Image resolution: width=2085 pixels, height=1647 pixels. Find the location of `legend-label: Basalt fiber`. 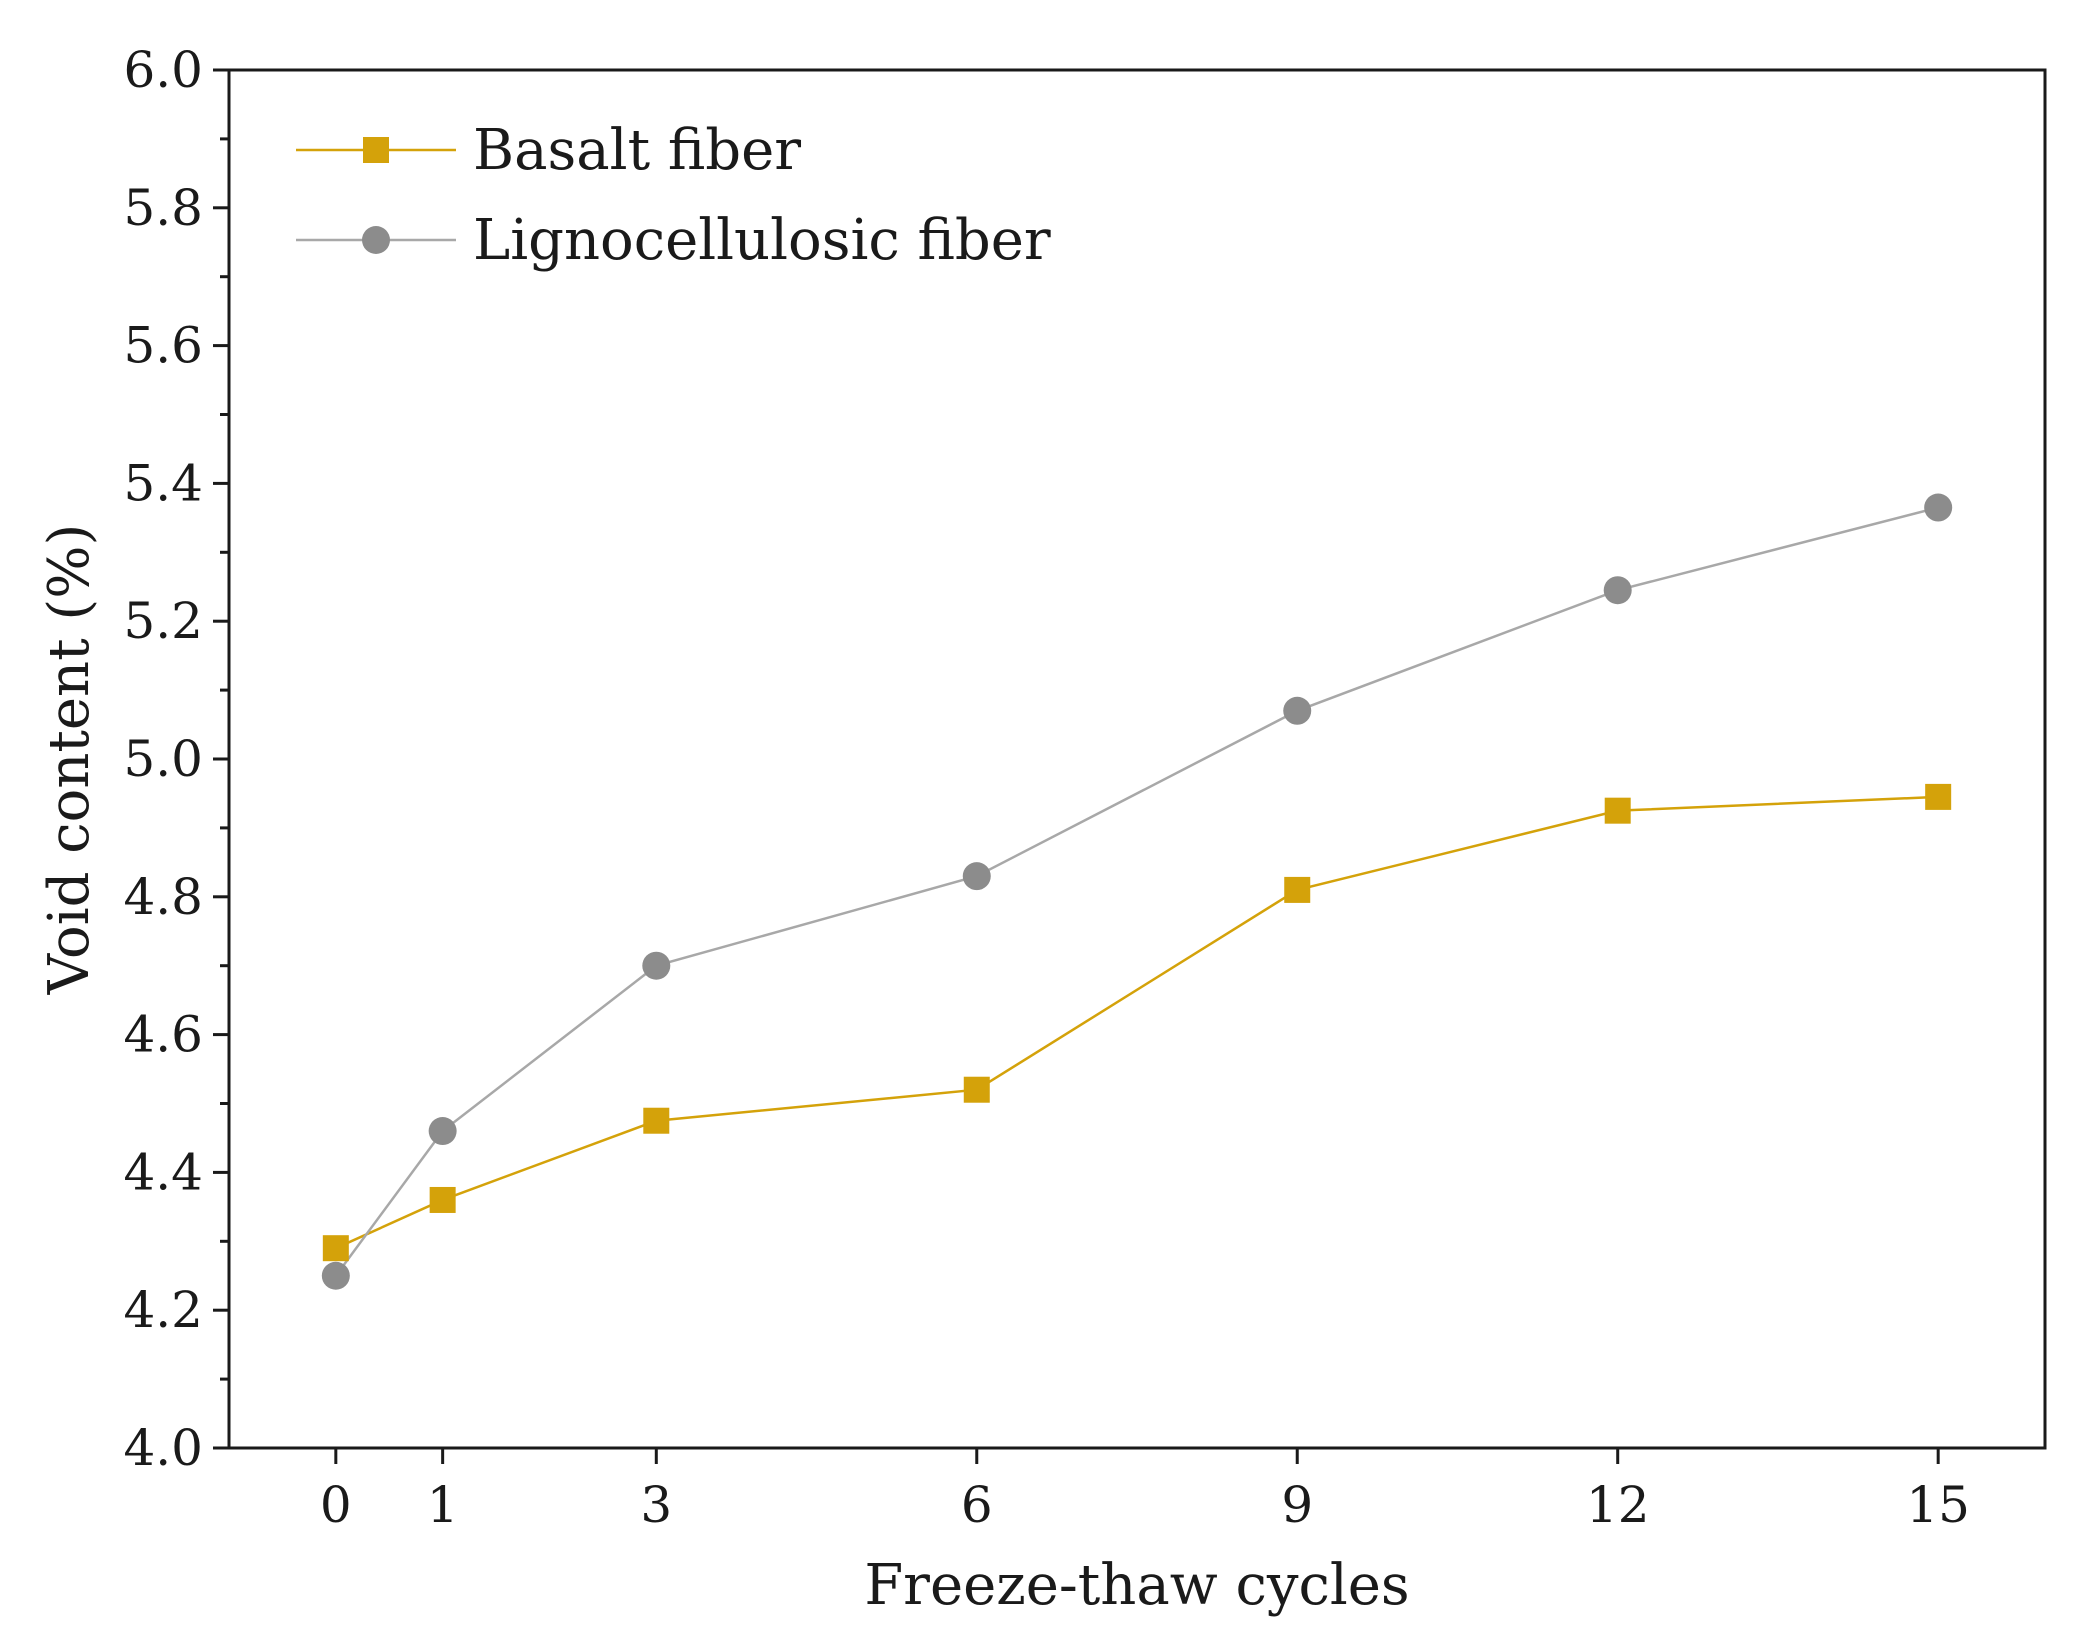

legend-label: Basalt fiber is located at coordinates (637, 150).